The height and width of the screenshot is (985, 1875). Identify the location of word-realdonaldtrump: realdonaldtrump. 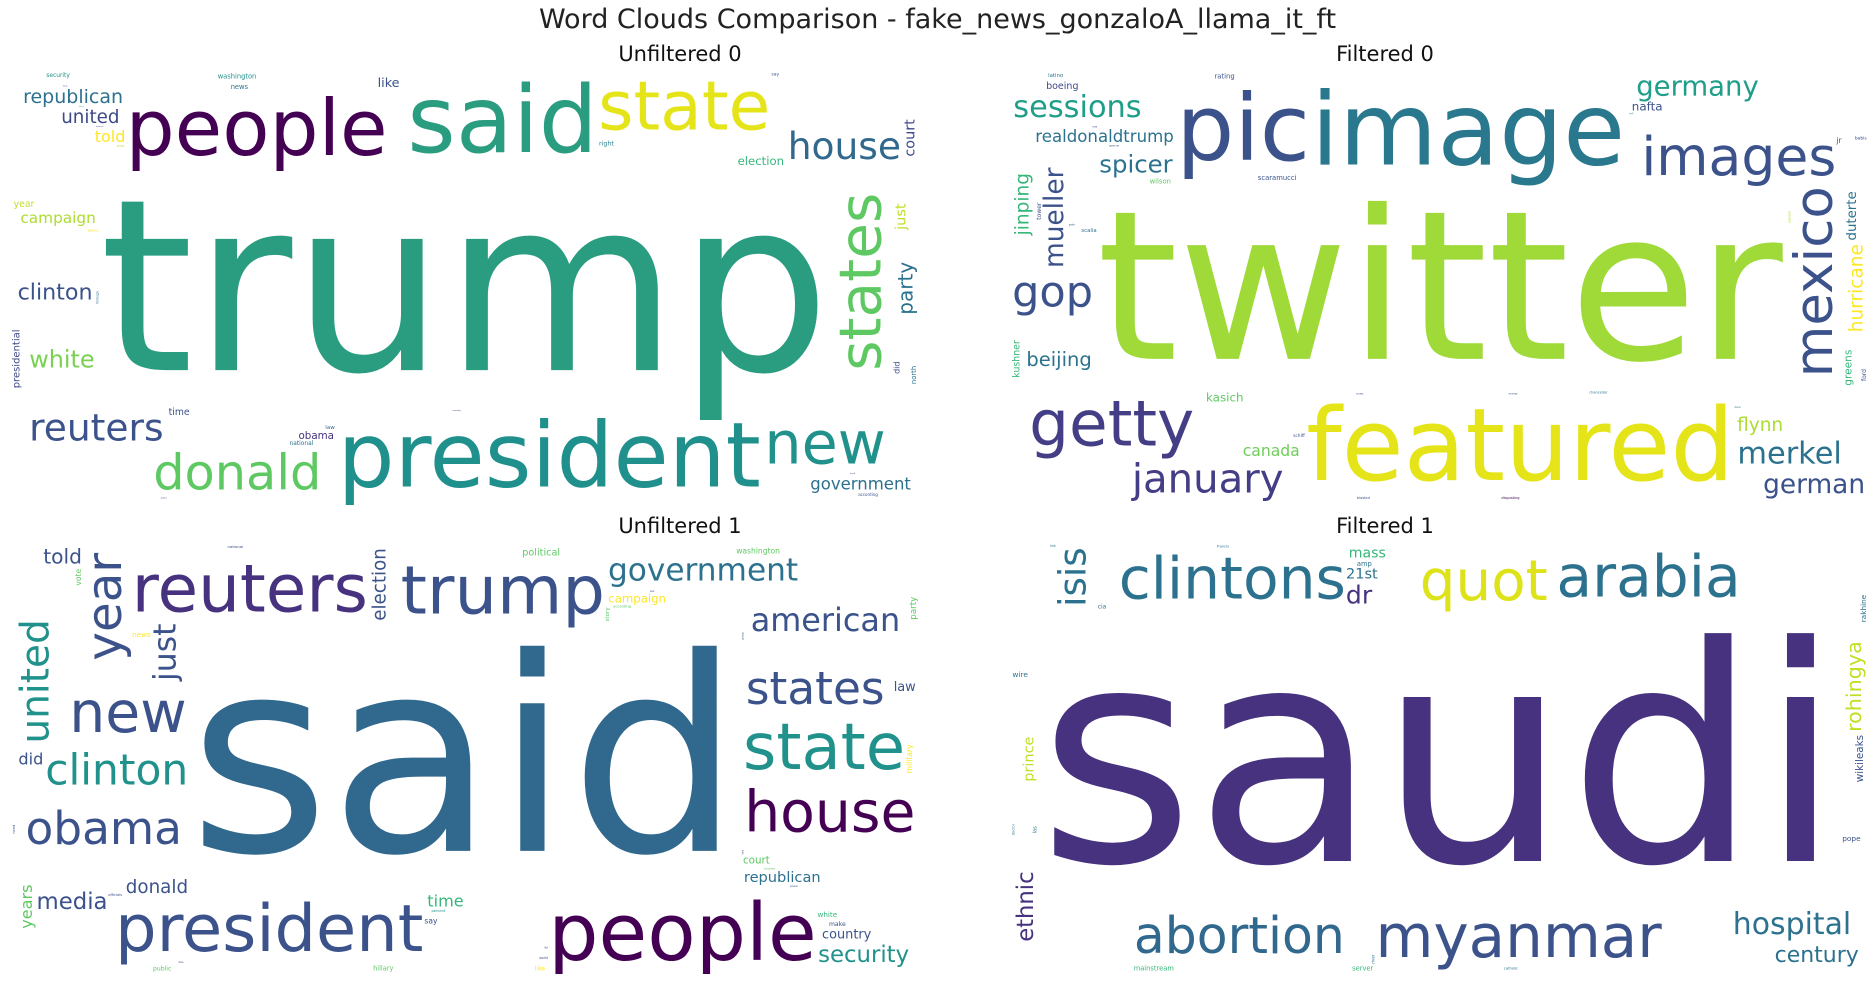
(1104, 136).